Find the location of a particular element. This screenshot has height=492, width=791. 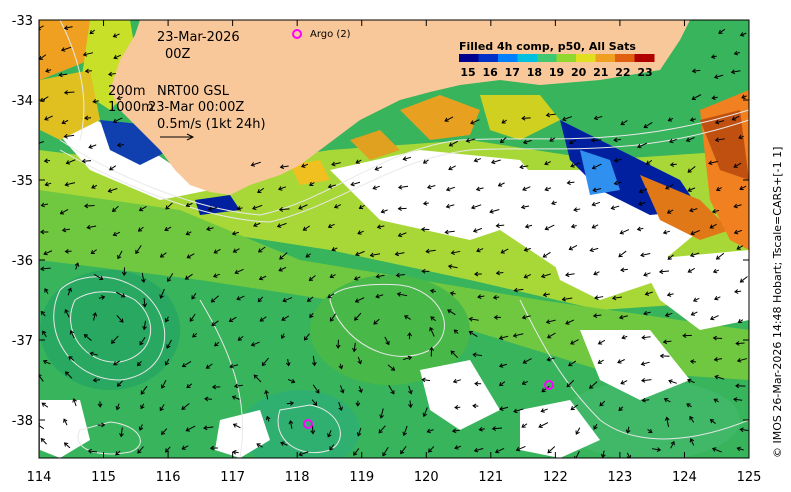

colorbar-title: Filled 4h comp, p50, All Sats is located at coordinates (547, 46).